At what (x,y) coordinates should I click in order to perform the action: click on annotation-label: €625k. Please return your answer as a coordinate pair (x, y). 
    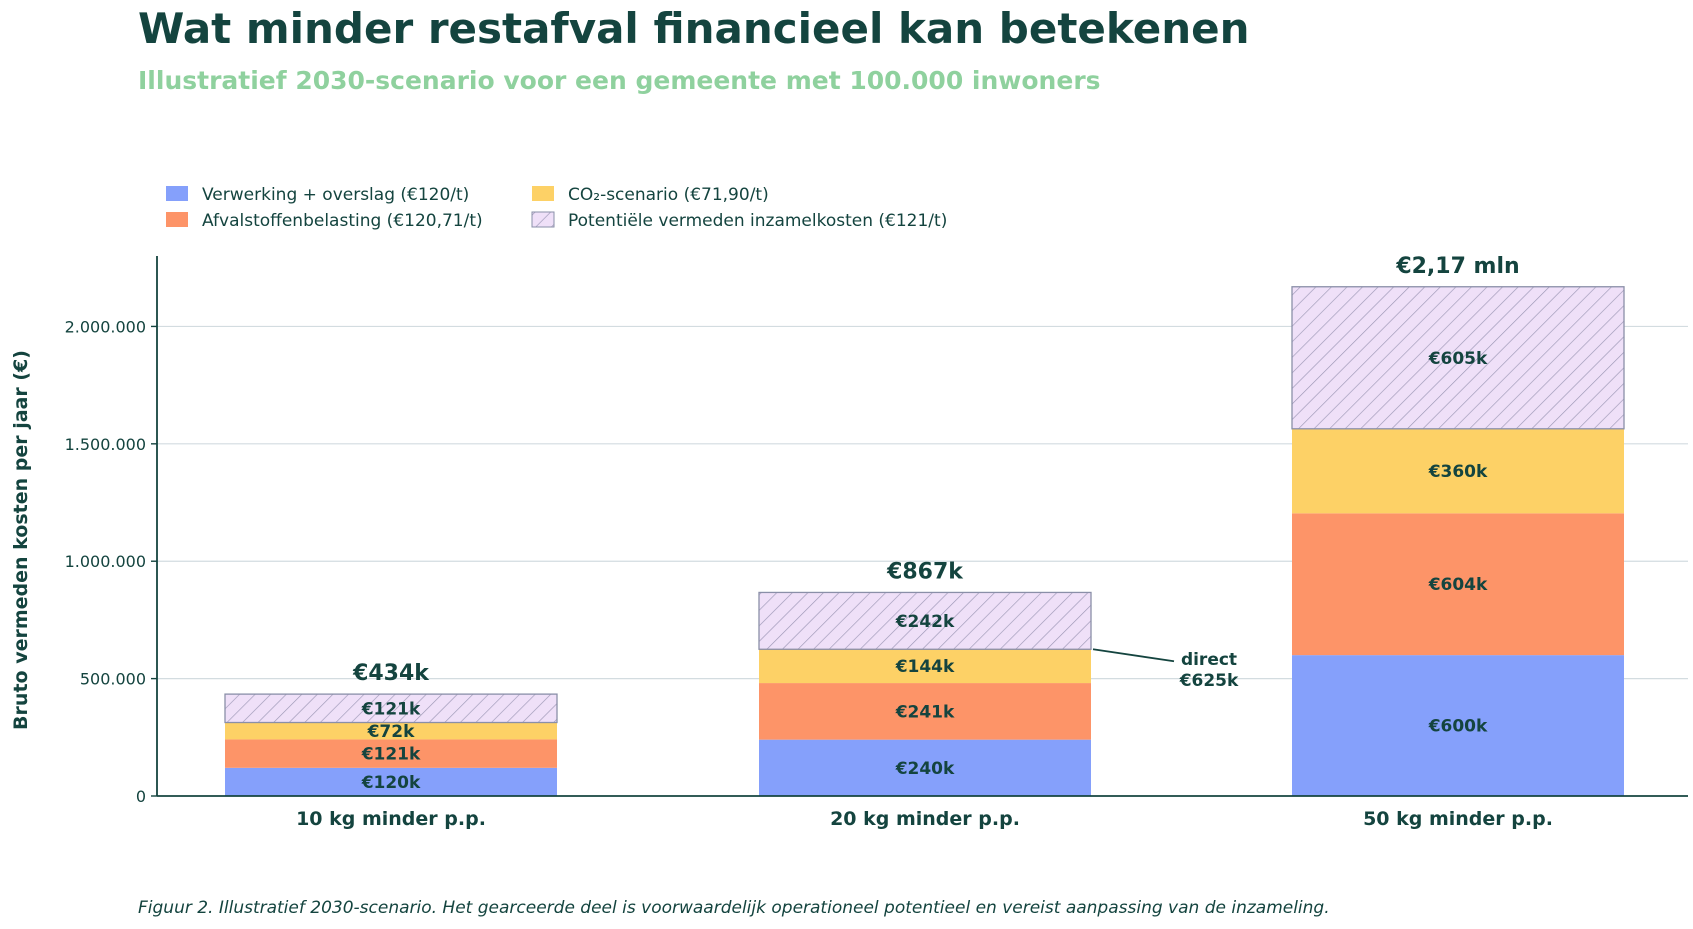
    Looking at the image, I should click on (1209, 681).